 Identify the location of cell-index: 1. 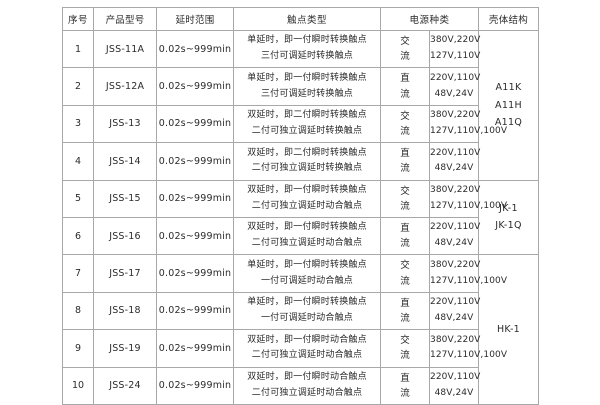
(78, 49).